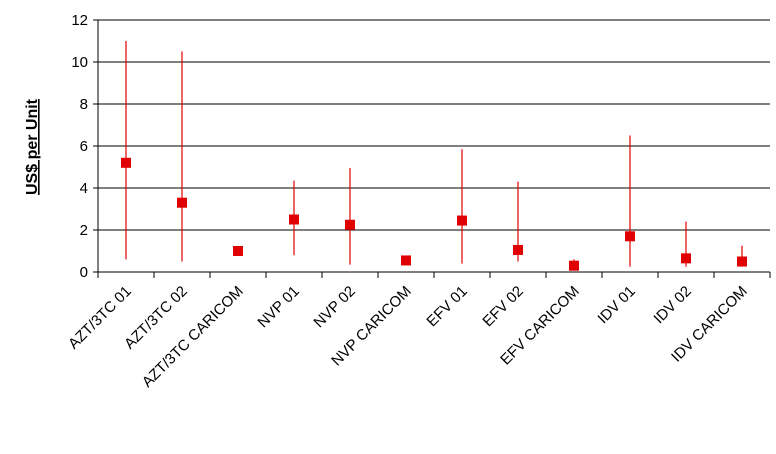 Image resolution: width=776 pixels, height=454 pixels. What do you see at coordinates (446, 306) in the screenshot?
I see `x-category-label: EFV 01` at bounding box center [446, 306].